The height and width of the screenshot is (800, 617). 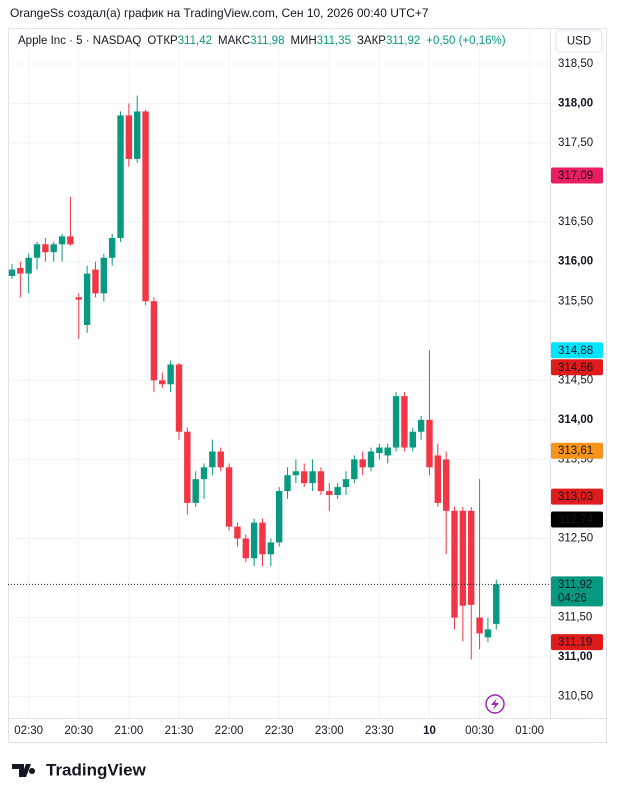 I want to click on y-tick-label: 315,50, so click(x=575, y=301).